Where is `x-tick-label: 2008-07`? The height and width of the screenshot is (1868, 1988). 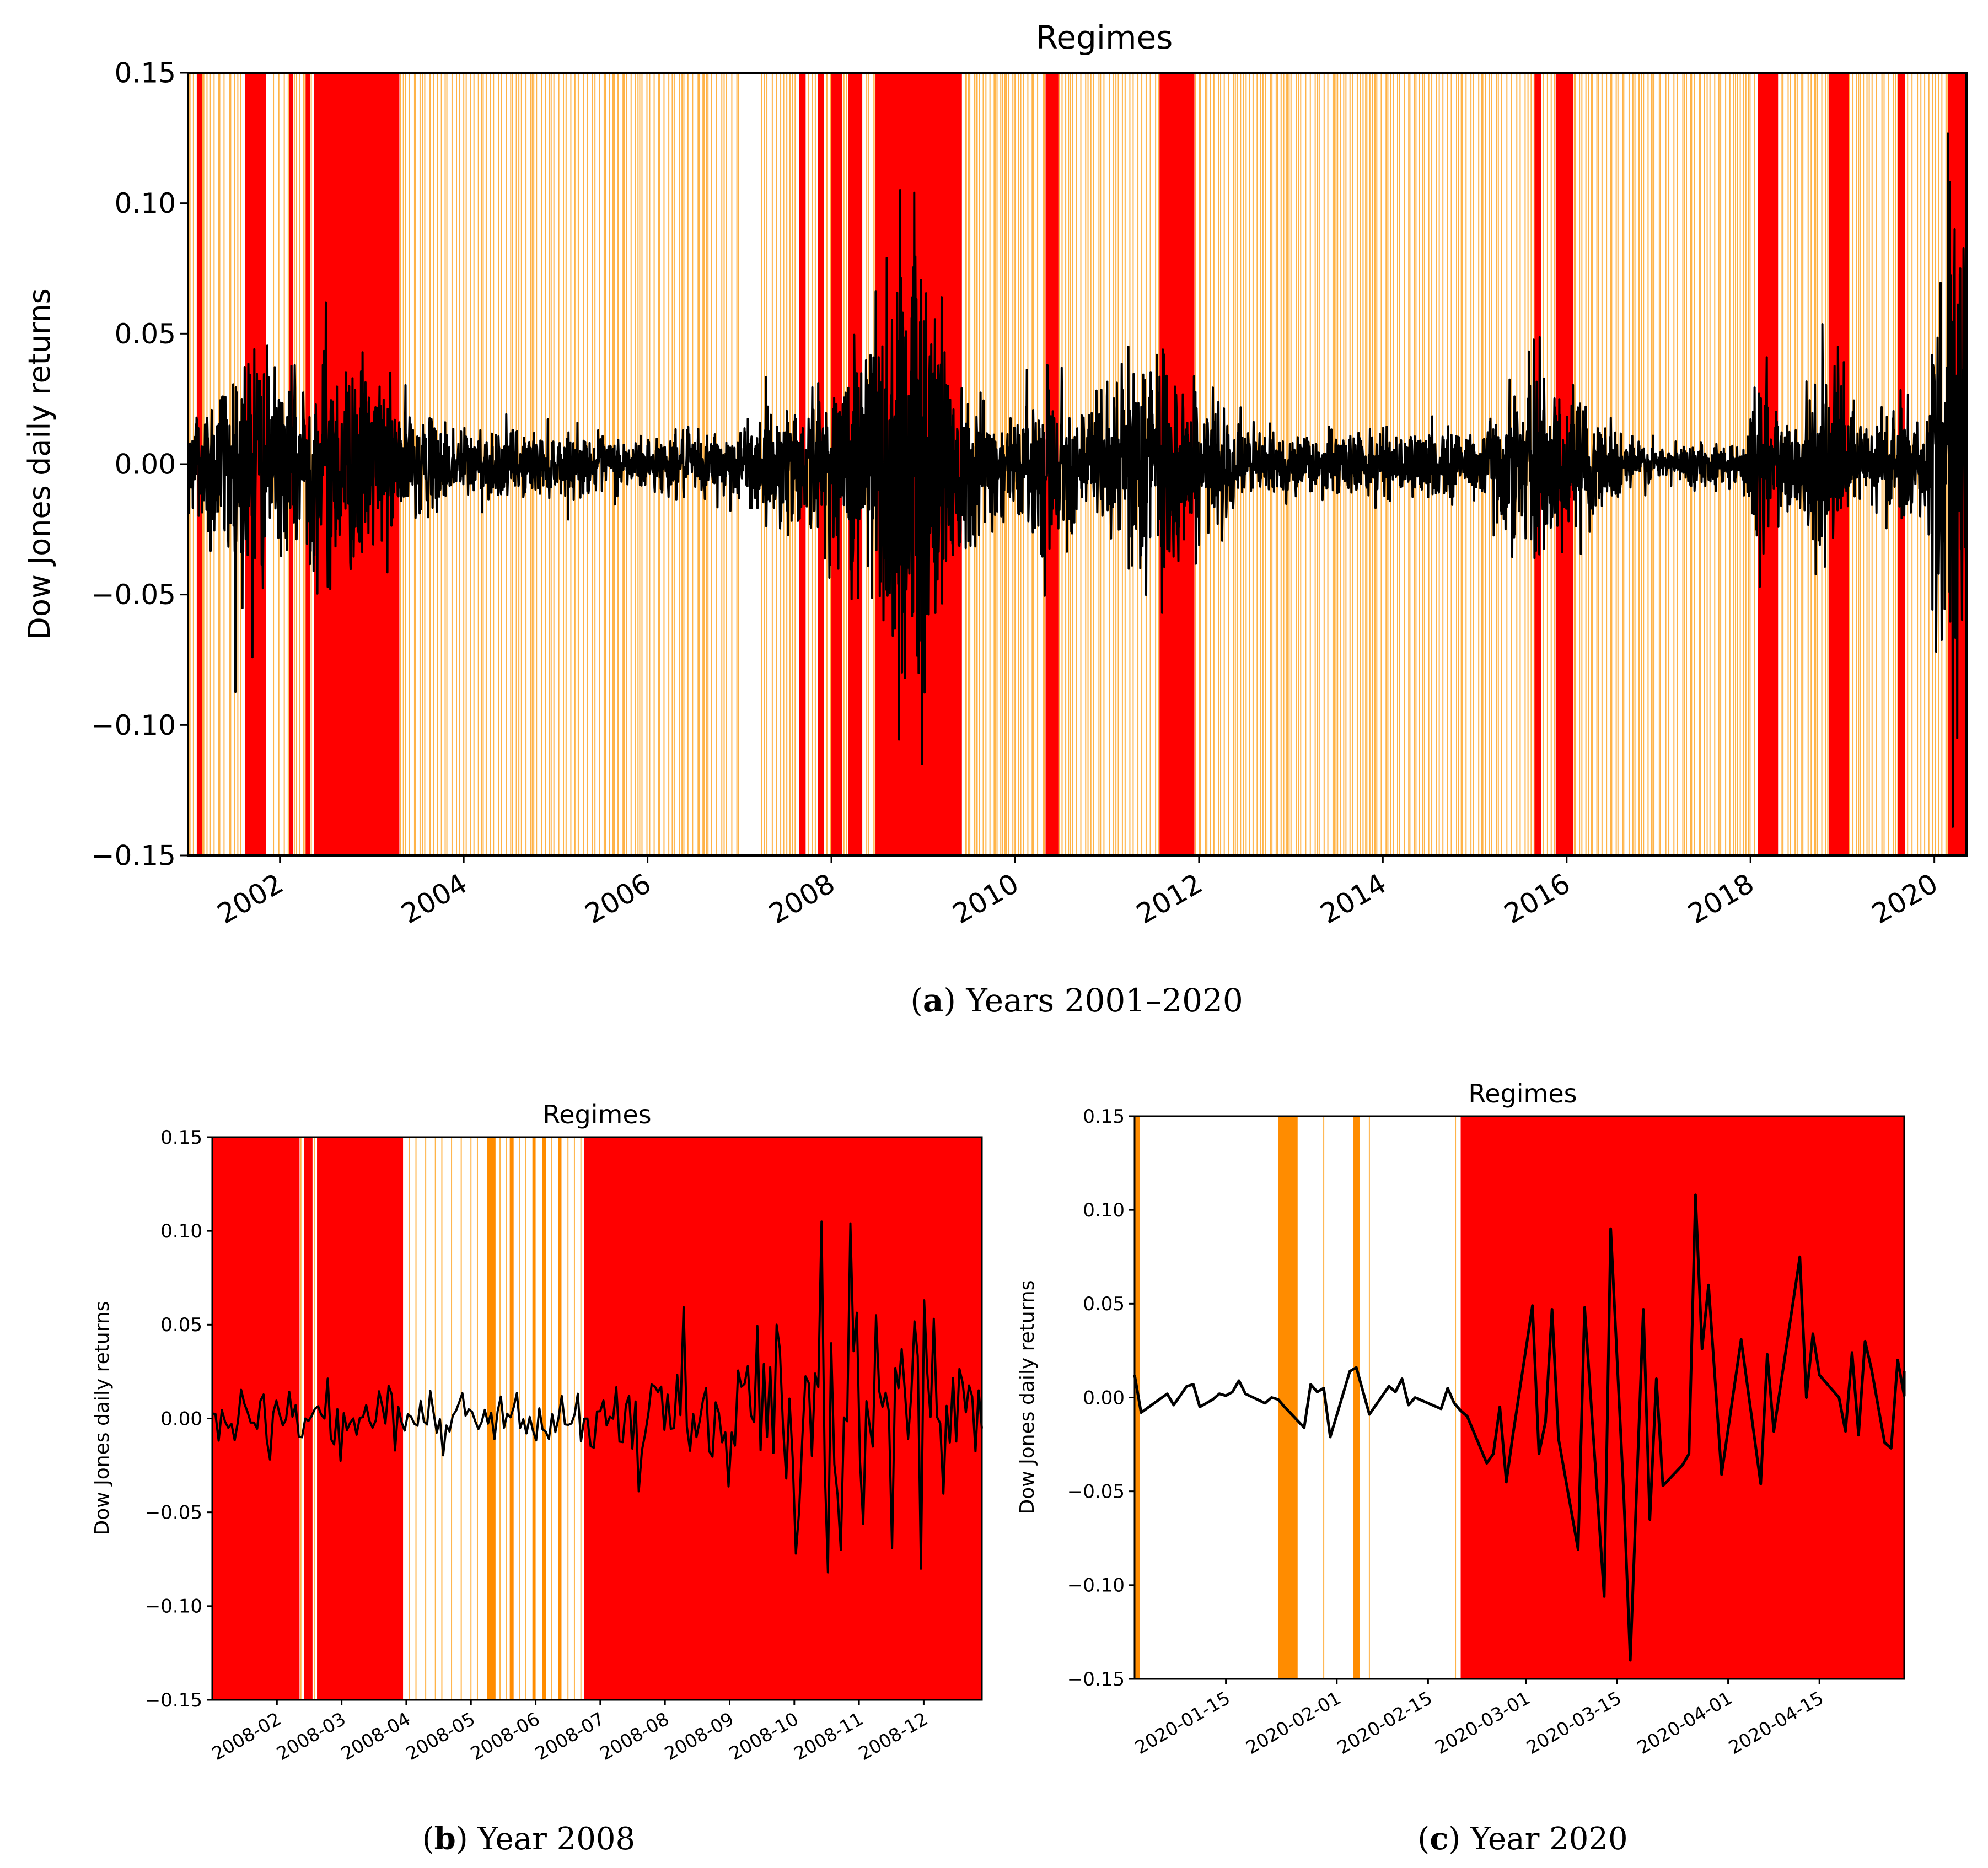
x-tick-label: 2008-07 is located at coordinates (569, 1737).